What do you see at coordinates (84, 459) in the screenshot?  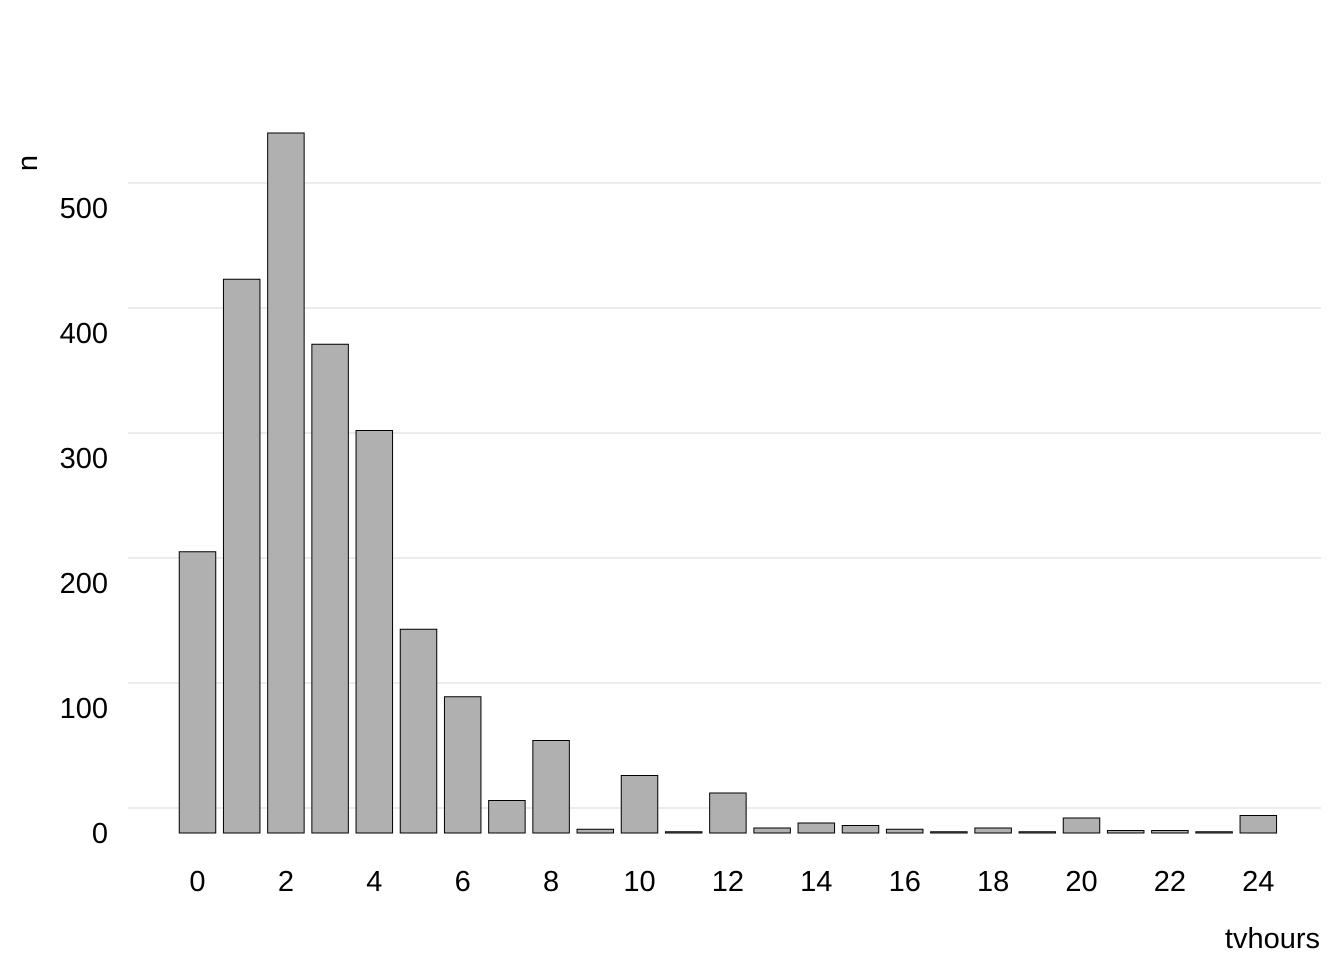 I see `y-tick-label: 300` at bounding box center [84, 459].